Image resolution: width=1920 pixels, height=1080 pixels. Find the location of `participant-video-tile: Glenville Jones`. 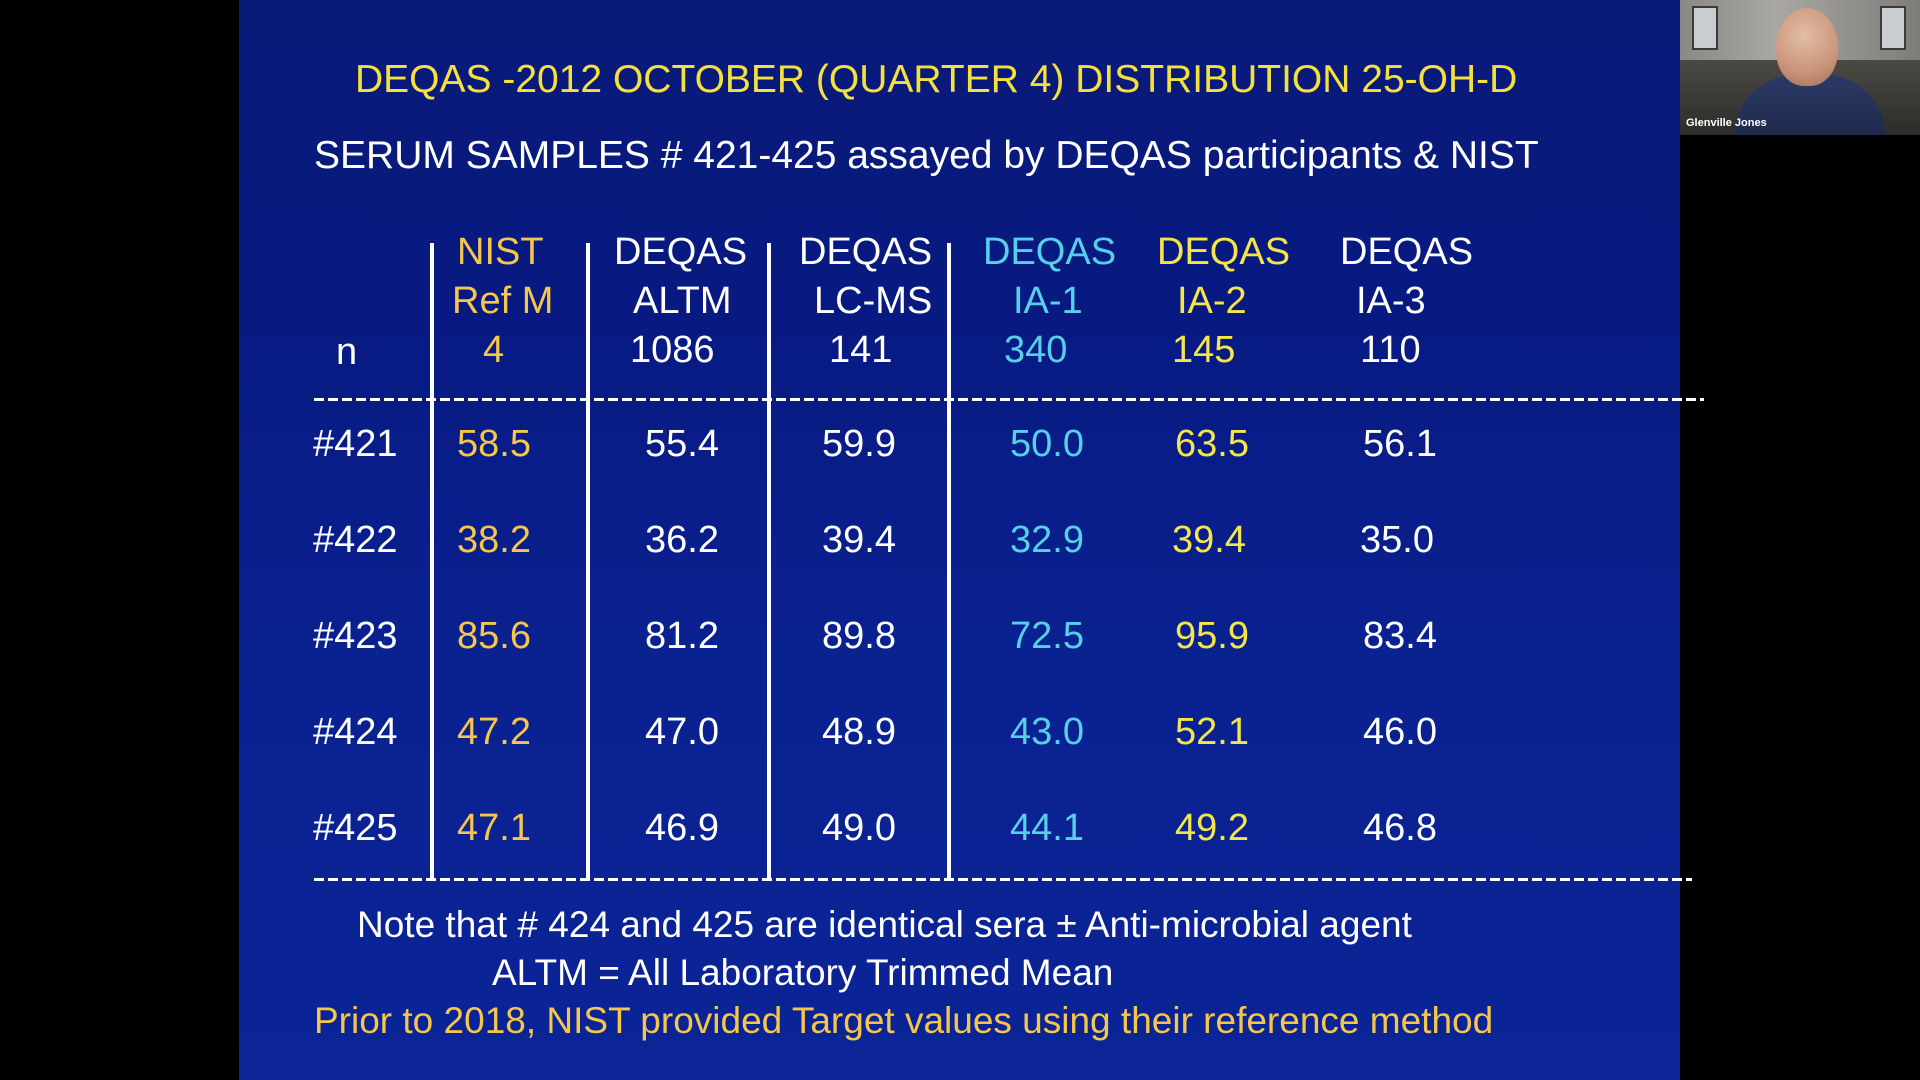

participant-video-tile: Glenville Jones is located at coordinates (1800, 67).